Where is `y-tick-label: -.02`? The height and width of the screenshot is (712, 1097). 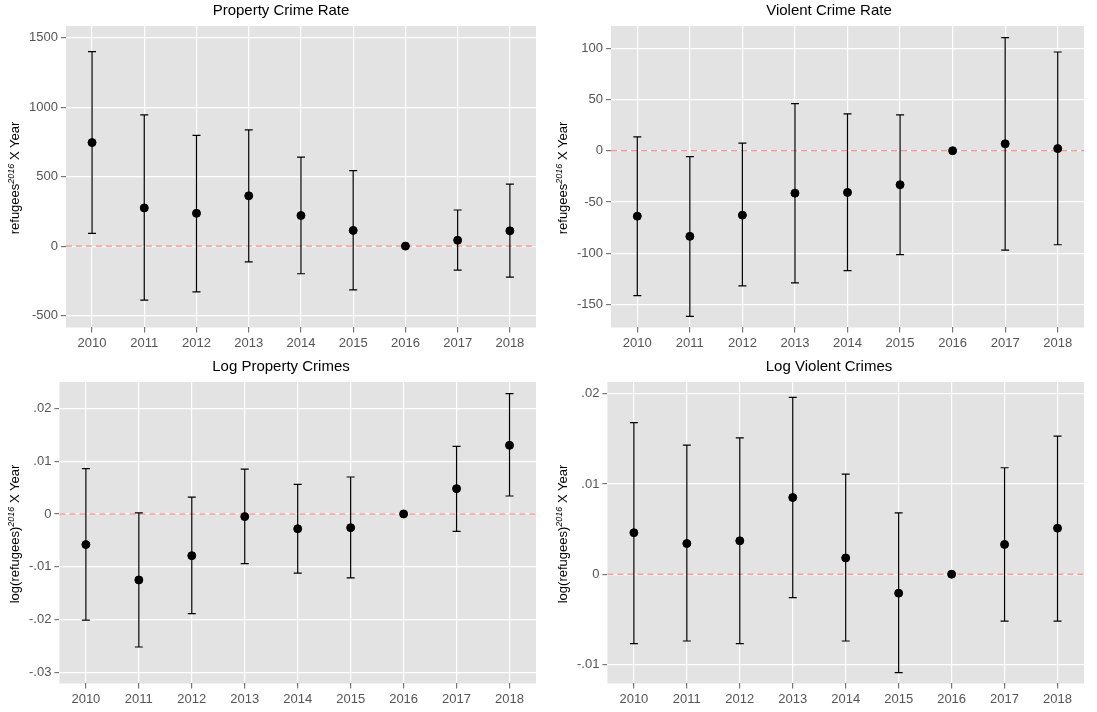 y-tick-label: -.02 is located at coordinates (40, 619).